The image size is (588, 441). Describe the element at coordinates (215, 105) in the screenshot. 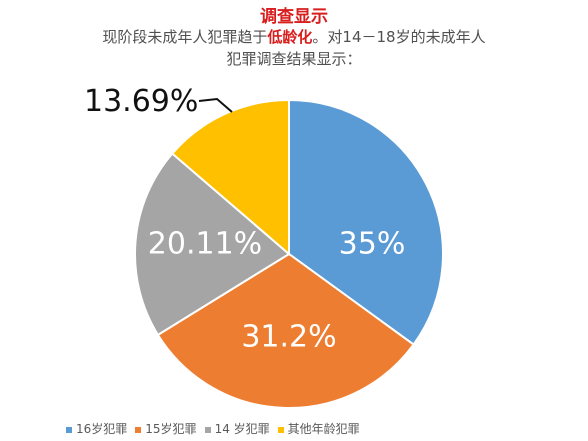

I see `label-leader-line` at that location.